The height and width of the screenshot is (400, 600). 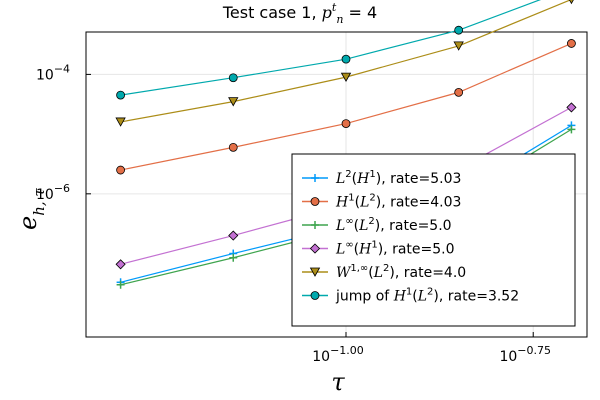 I want to click on y-axis-label: eh, τ, so click(x=31, y=209).